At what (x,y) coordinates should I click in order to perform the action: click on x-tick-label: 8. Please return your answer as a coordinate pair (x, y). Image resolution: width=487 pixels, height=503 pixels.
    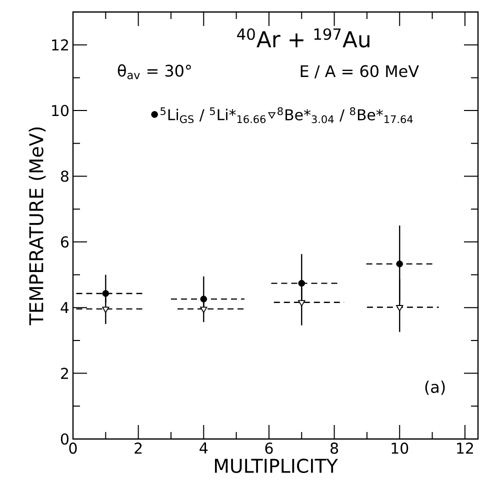
    Looking at the image, I should click on (334, 448).